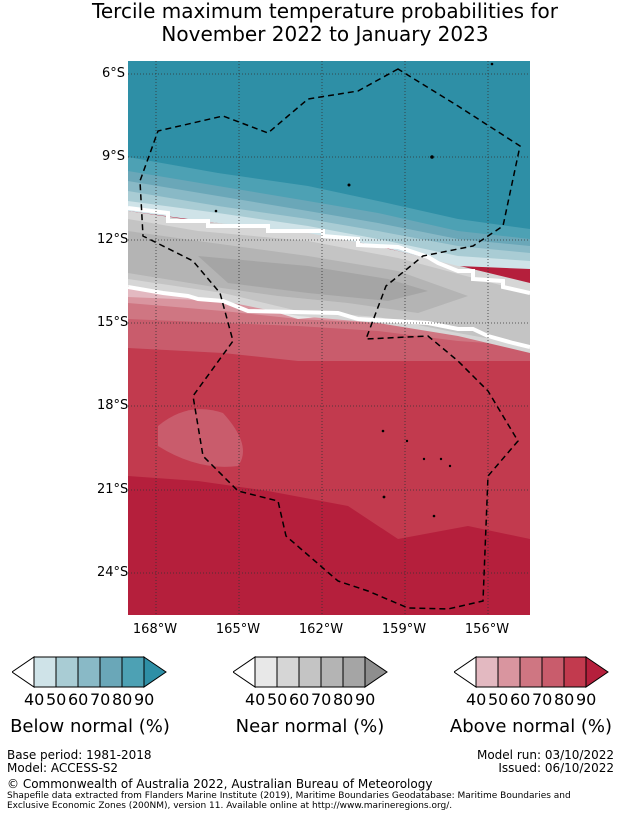 Image resolution: width=621 pixels, height=816 pixels. I want to click on base-period: Base period: 1981-2018, so click(79, 755).